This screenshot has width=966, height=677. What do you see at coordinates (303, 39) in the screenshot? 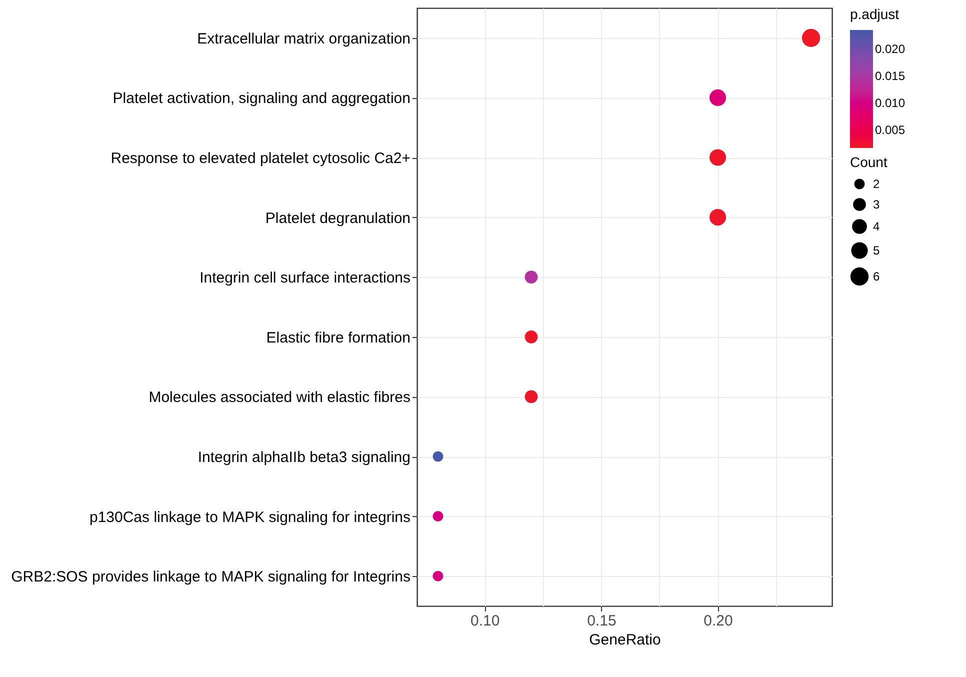
I see `y-tick-label: Extracellular matrix organization` at bounding box center [303, 39].